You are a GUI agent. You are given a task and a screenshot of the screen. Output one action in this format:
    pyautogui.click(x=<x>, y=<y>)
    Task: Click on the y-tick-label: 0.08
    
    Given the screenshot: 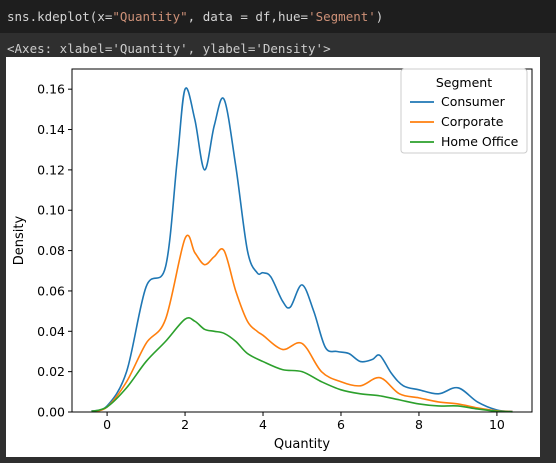 What is the action you would take?
    pyautogui.click(x=51, y=250)
    